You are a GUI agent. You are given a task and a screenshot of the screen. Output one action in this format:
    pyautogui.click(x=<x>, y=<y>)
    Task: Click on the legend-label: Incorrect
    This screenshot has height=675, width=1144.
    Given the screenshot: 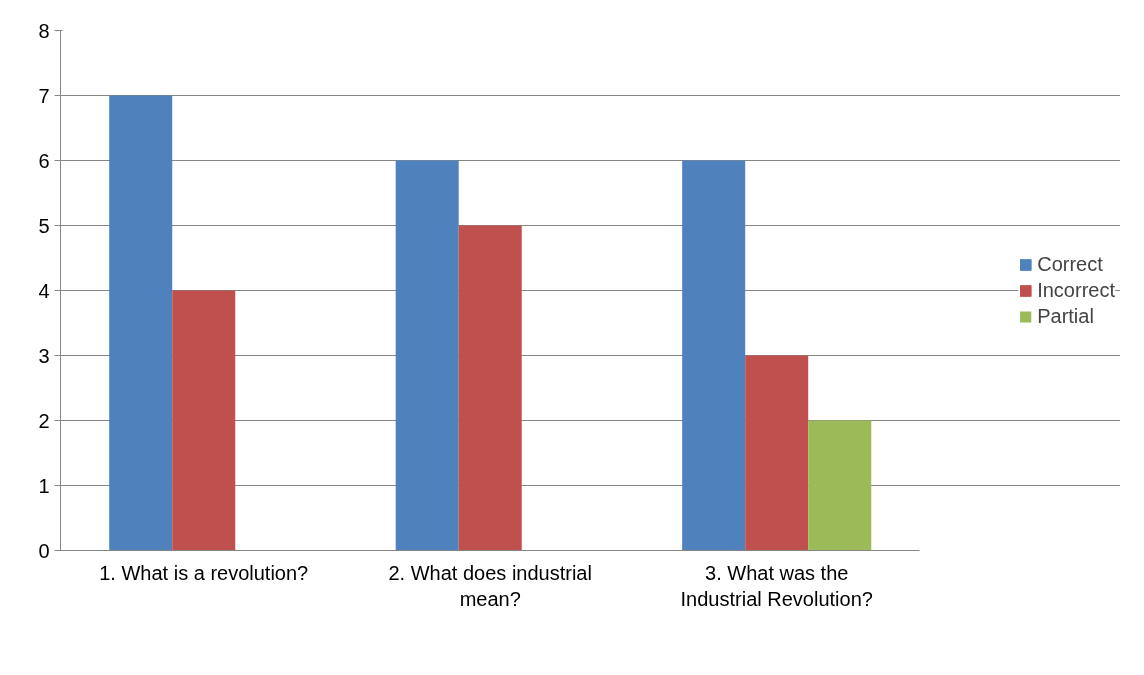 What is the action you would take?
    pyautogui.click(x=1076, y=290)
    